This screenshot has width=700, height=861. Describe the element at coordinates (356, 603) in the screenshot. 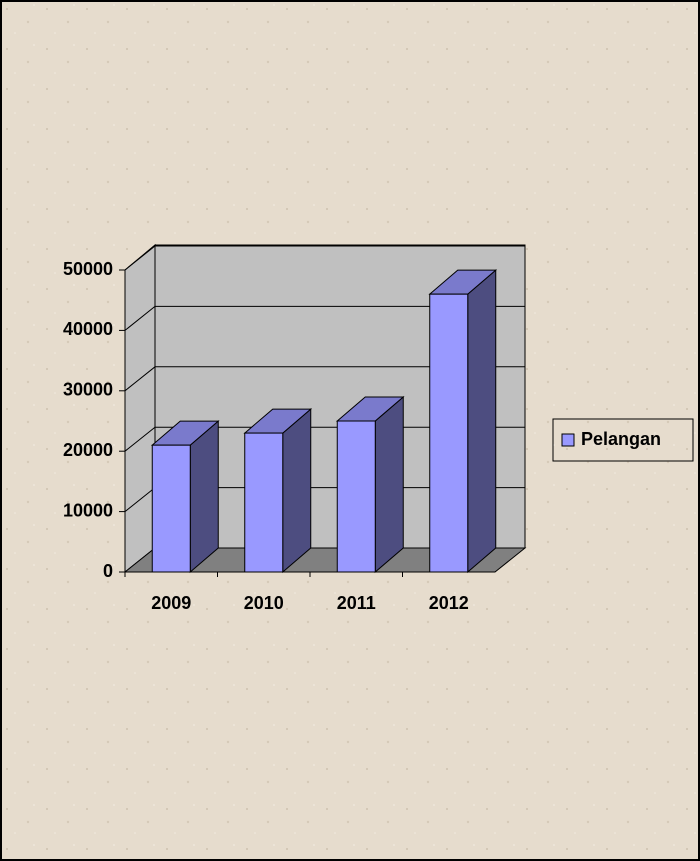

I see `x-tick-label: 2011` at that location.